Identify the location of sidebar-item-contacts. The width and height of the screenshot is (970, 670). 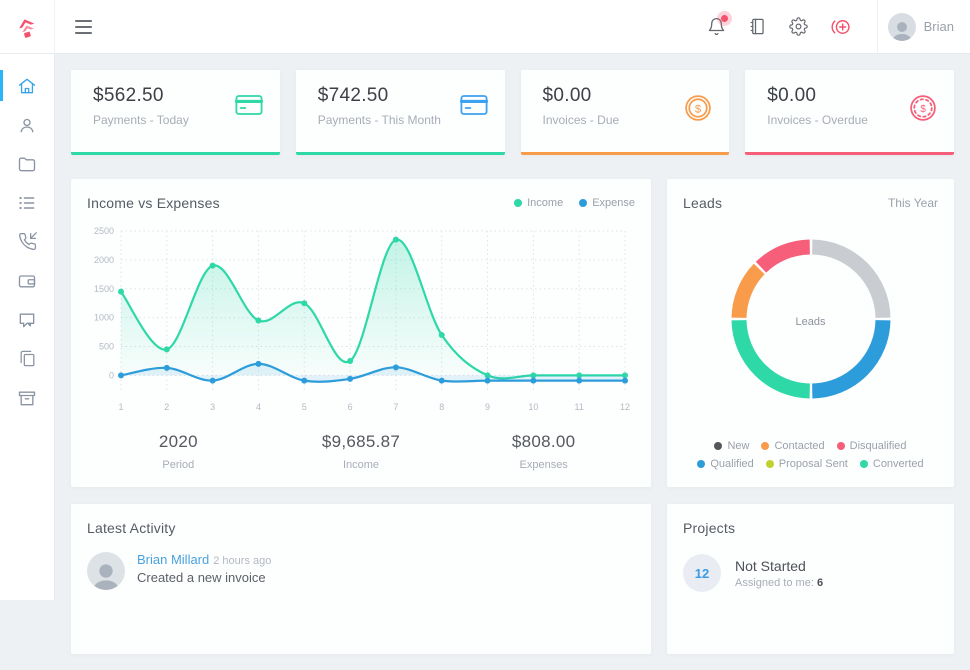
(27, 124).